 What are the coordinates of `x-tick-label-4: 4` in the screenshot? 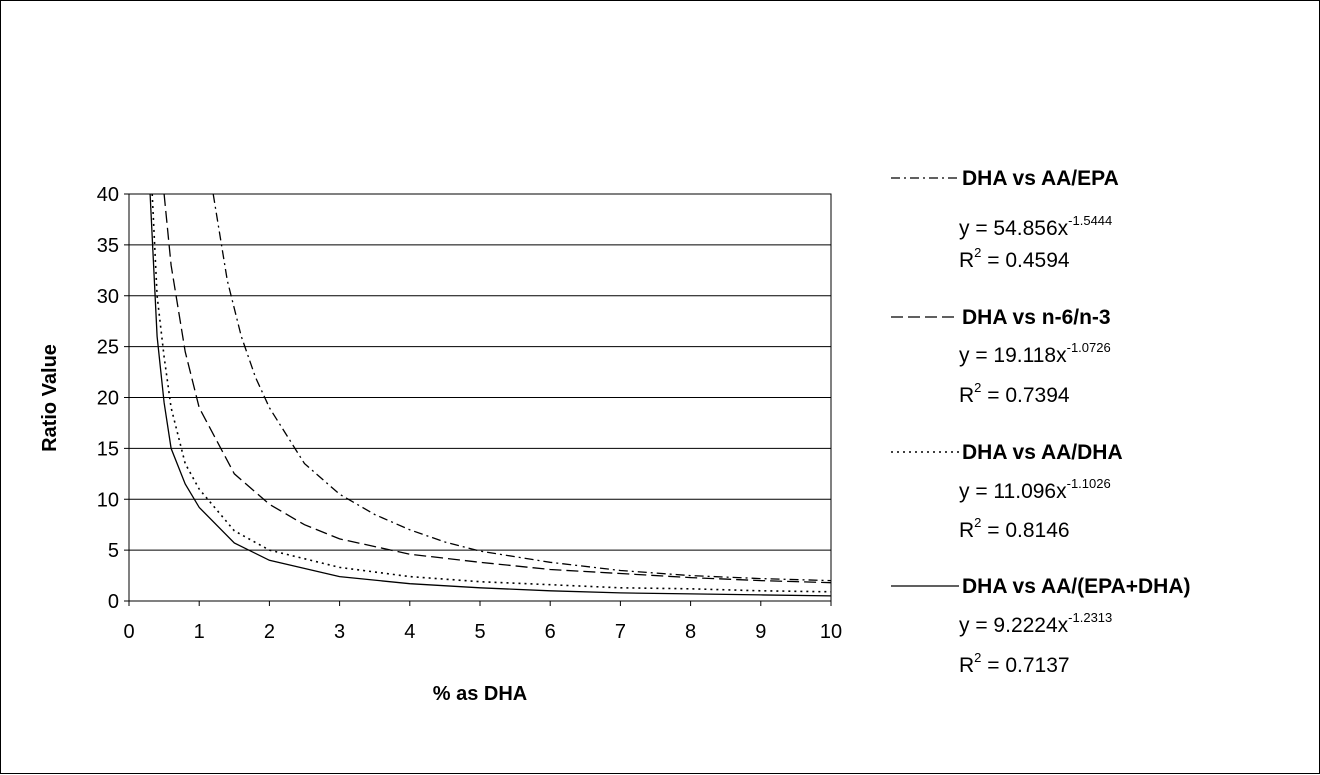 It's located at (409, 632).